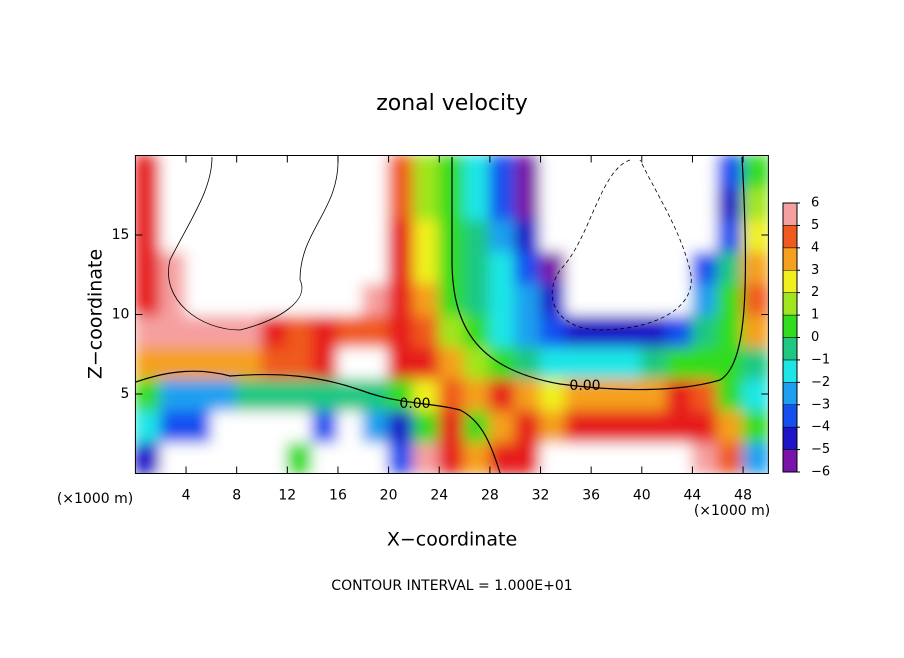  Describe the element at coordinates (287, 496) in the screenshot. I see `x-tick-label: 12` at that location.